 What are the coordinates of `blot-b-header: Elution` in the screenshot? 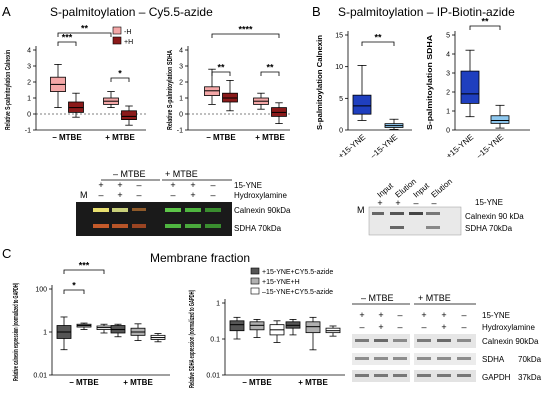 It's located at (442, 188).